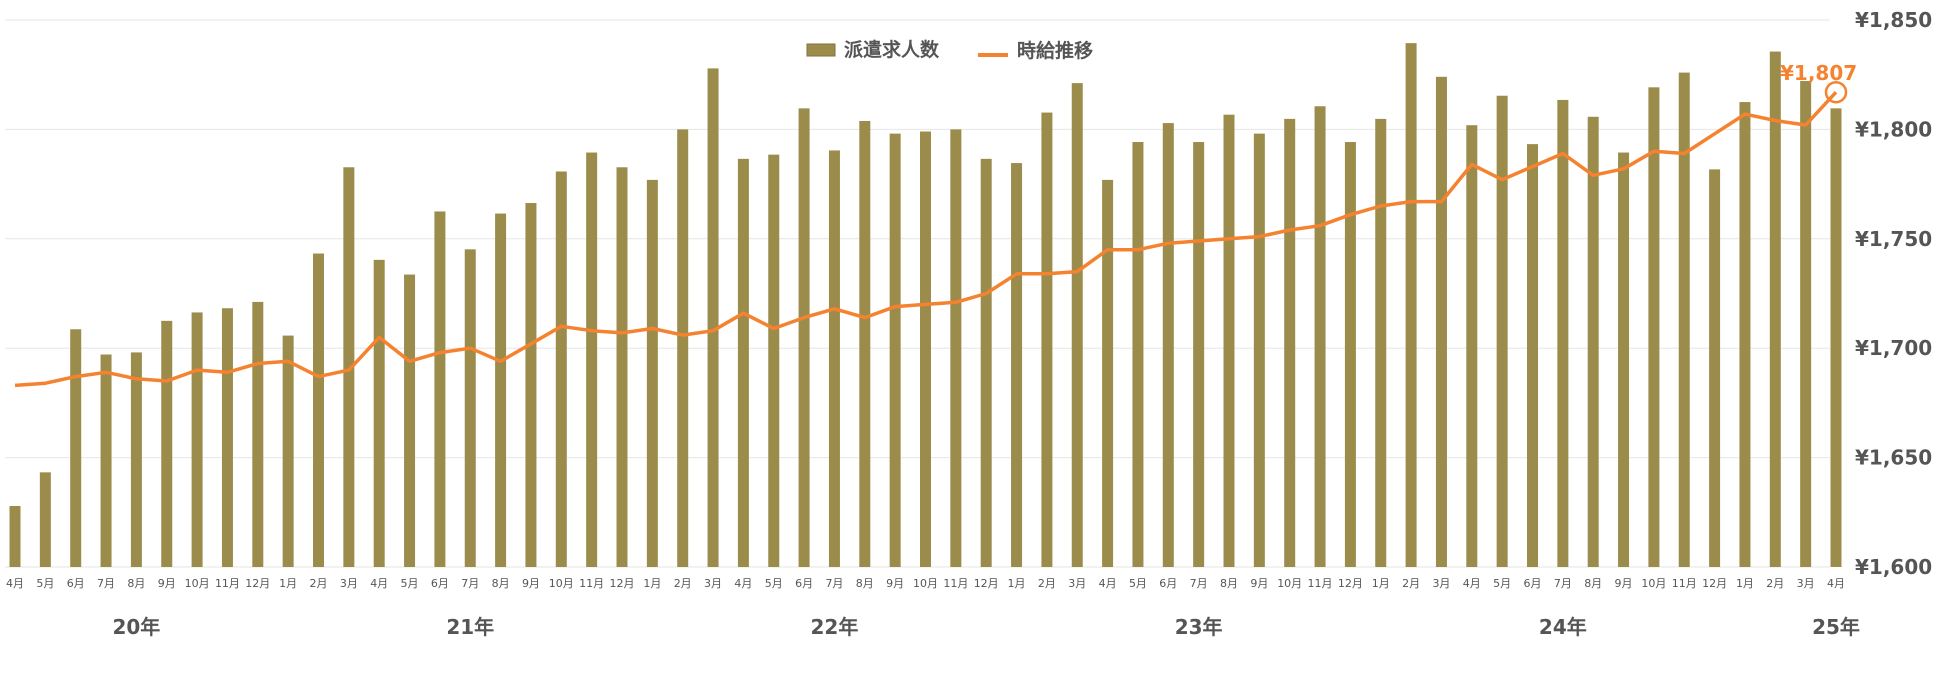 The height and width of the screenshot is (680, 1942). Describe the element at coordinates (985, 627) in the screenshot. I see `x-axis-years: 20年 21年 22年 23年 24年 25年` at that location.